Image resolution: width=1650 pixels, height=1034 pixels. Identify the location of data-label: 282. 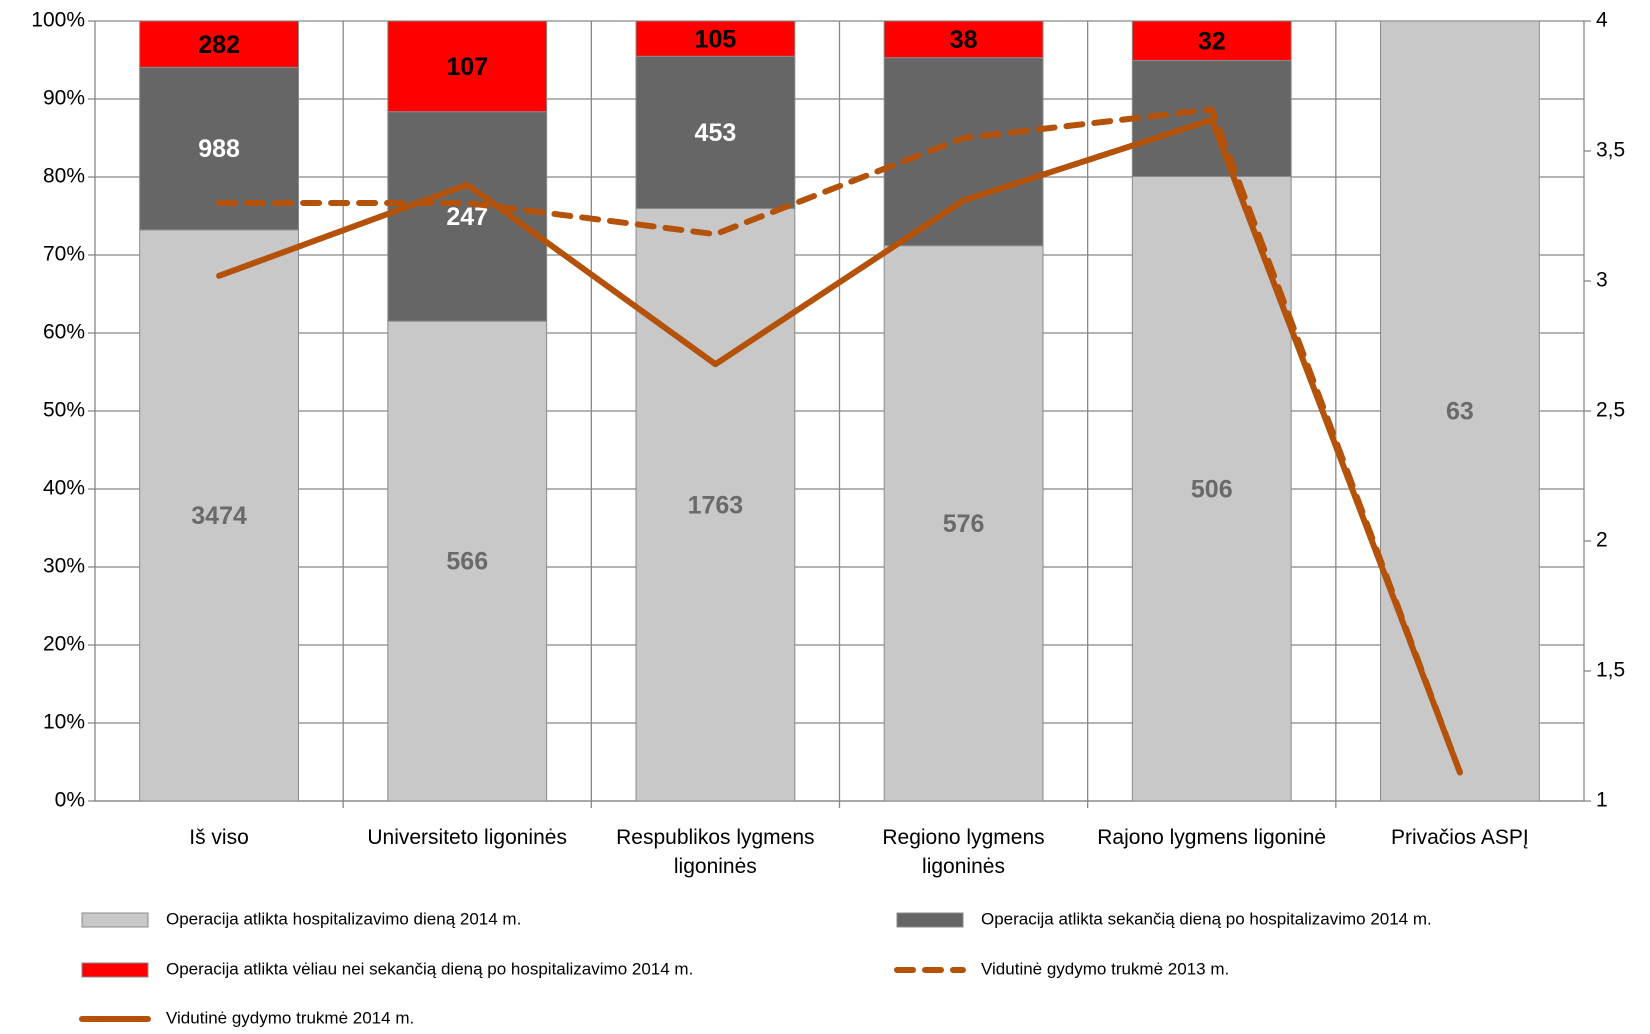
(219, 45).